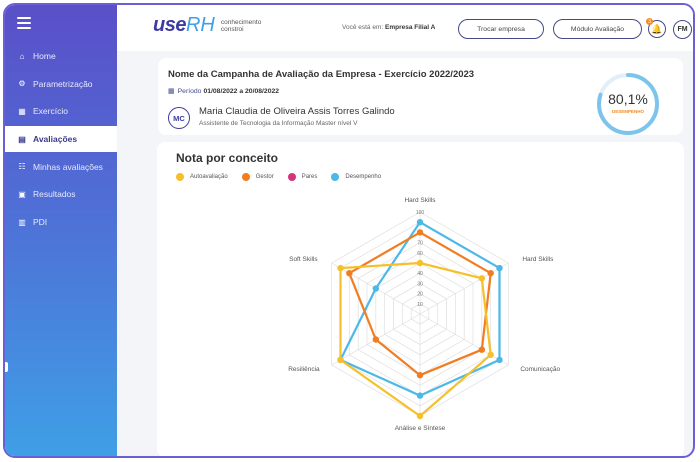 This screenshot has height=462, width=700. What do you see at coordinates (264, 177) in the screenshot?
I see `legend-label: Gestor` at bounding box center [264, 177].